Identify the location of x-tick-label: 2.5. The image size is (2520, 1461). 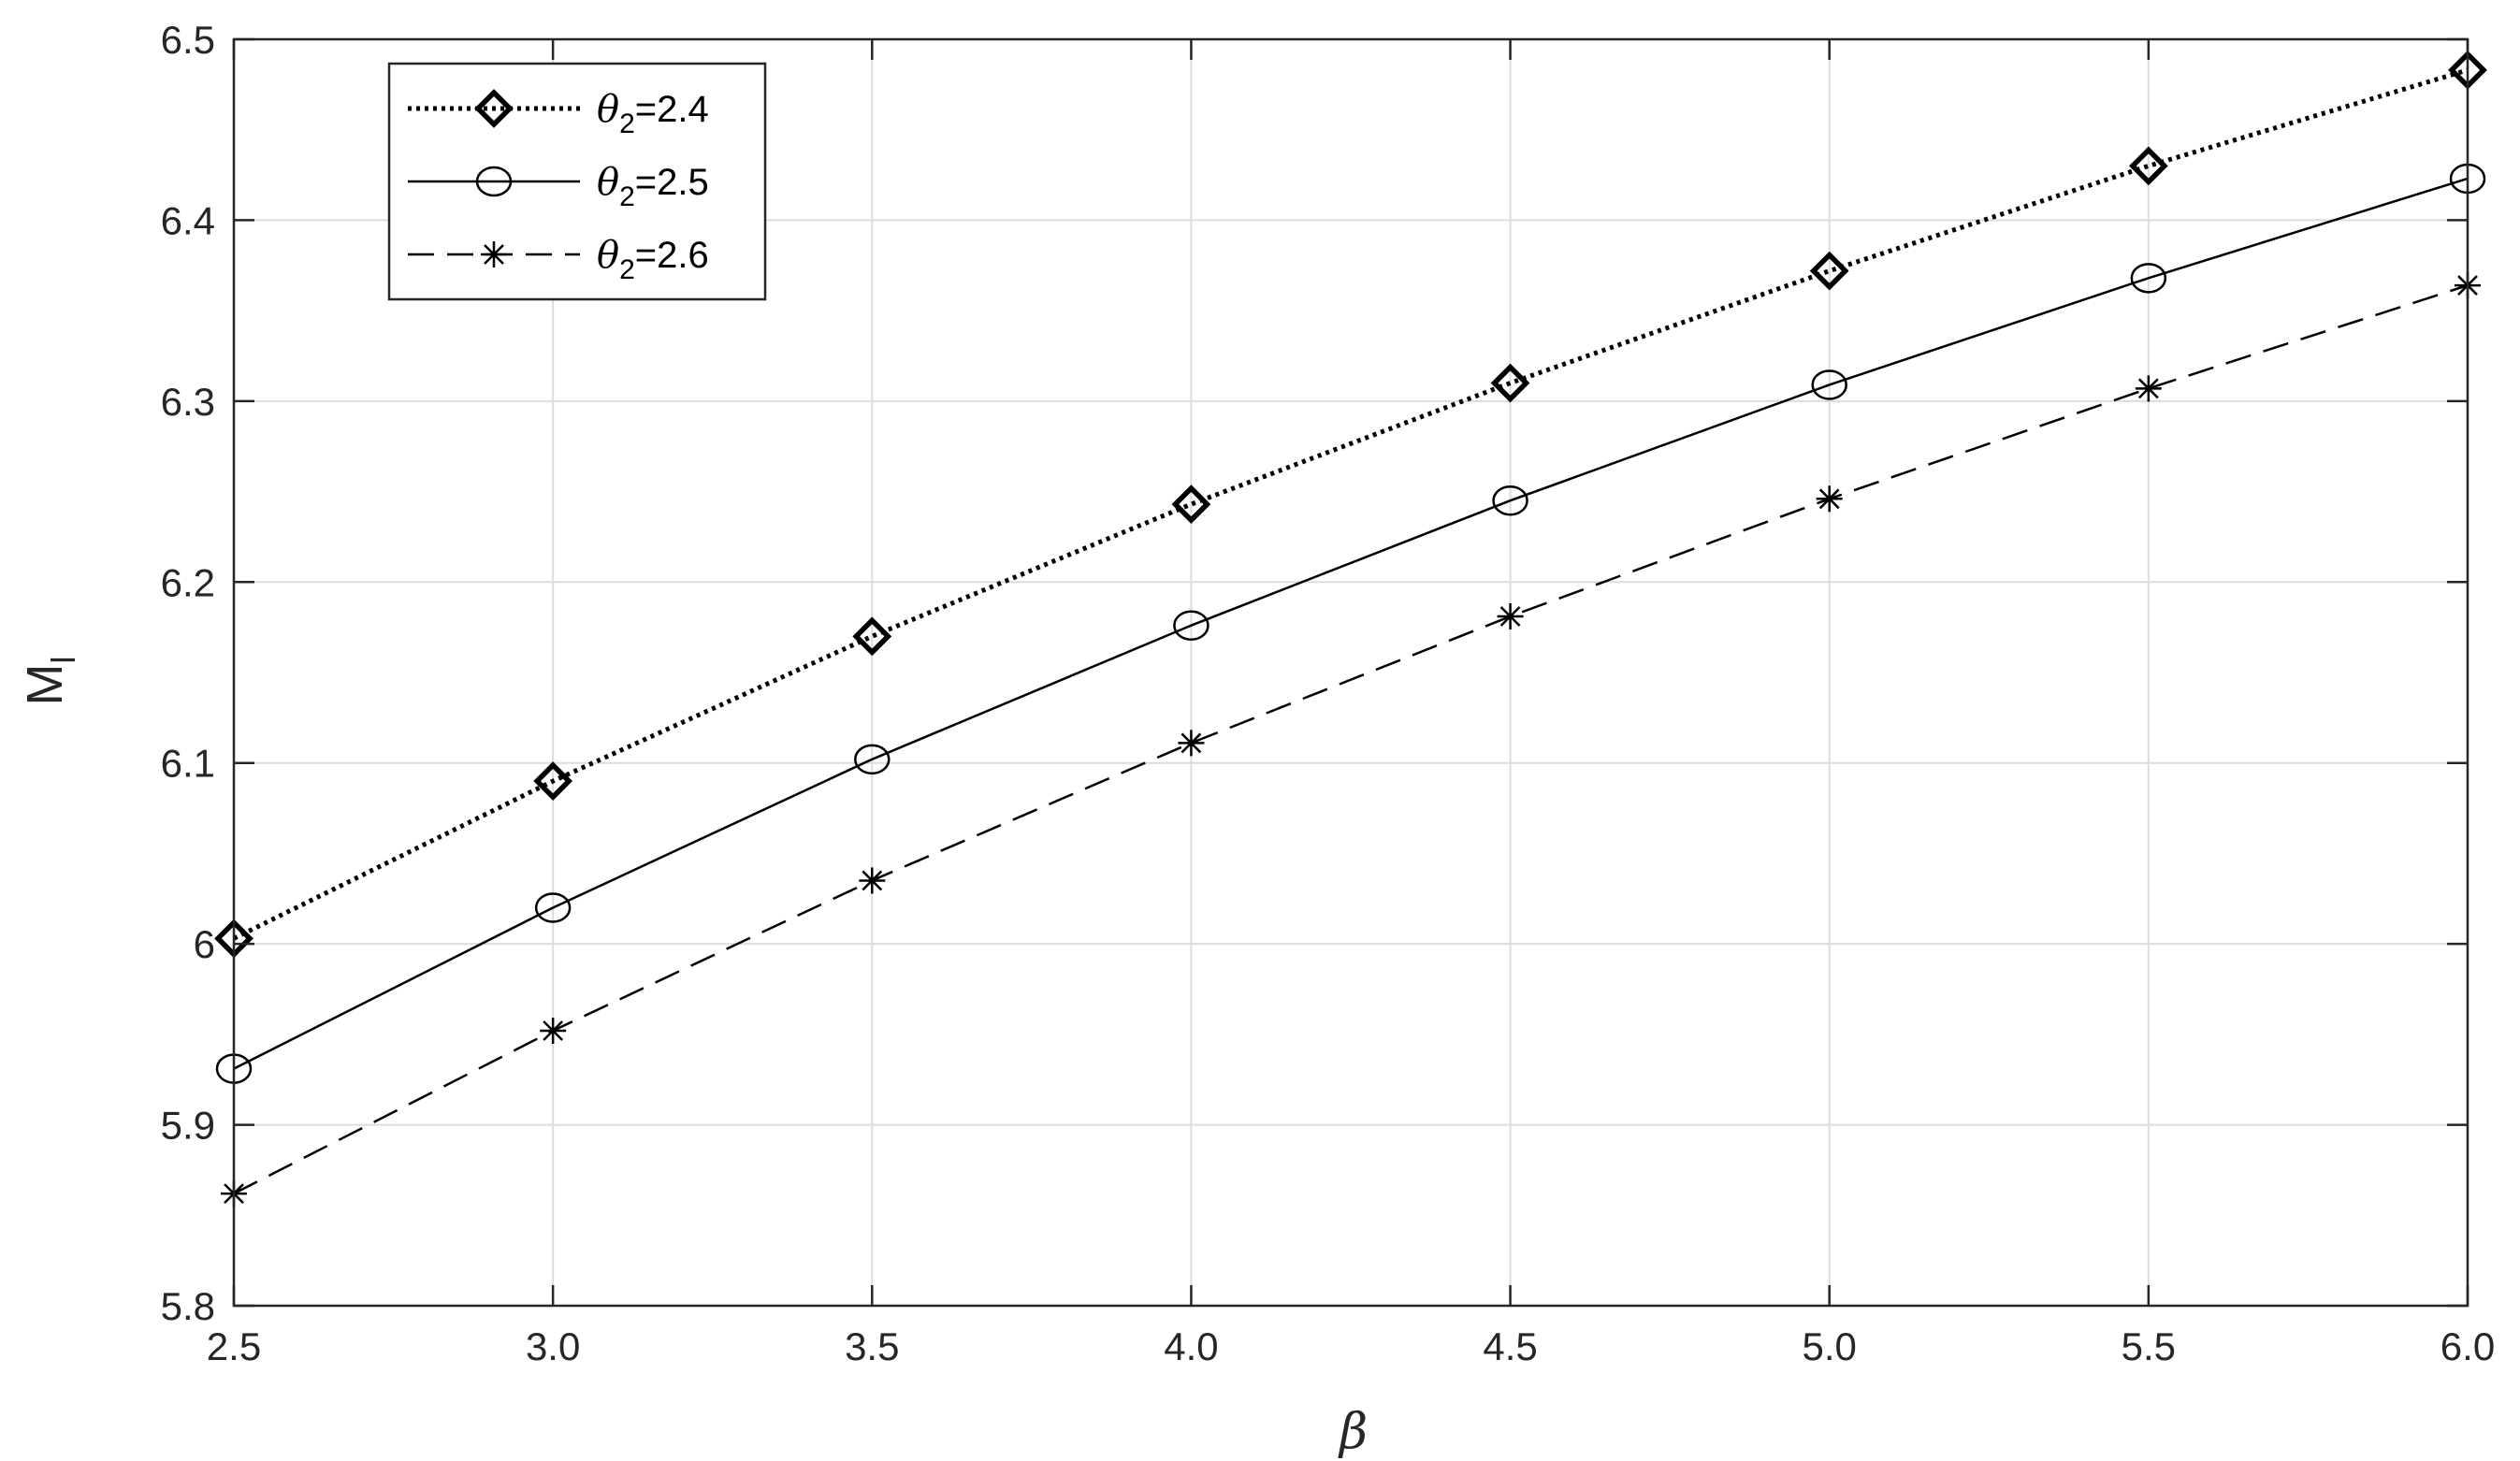
(234, 1346).